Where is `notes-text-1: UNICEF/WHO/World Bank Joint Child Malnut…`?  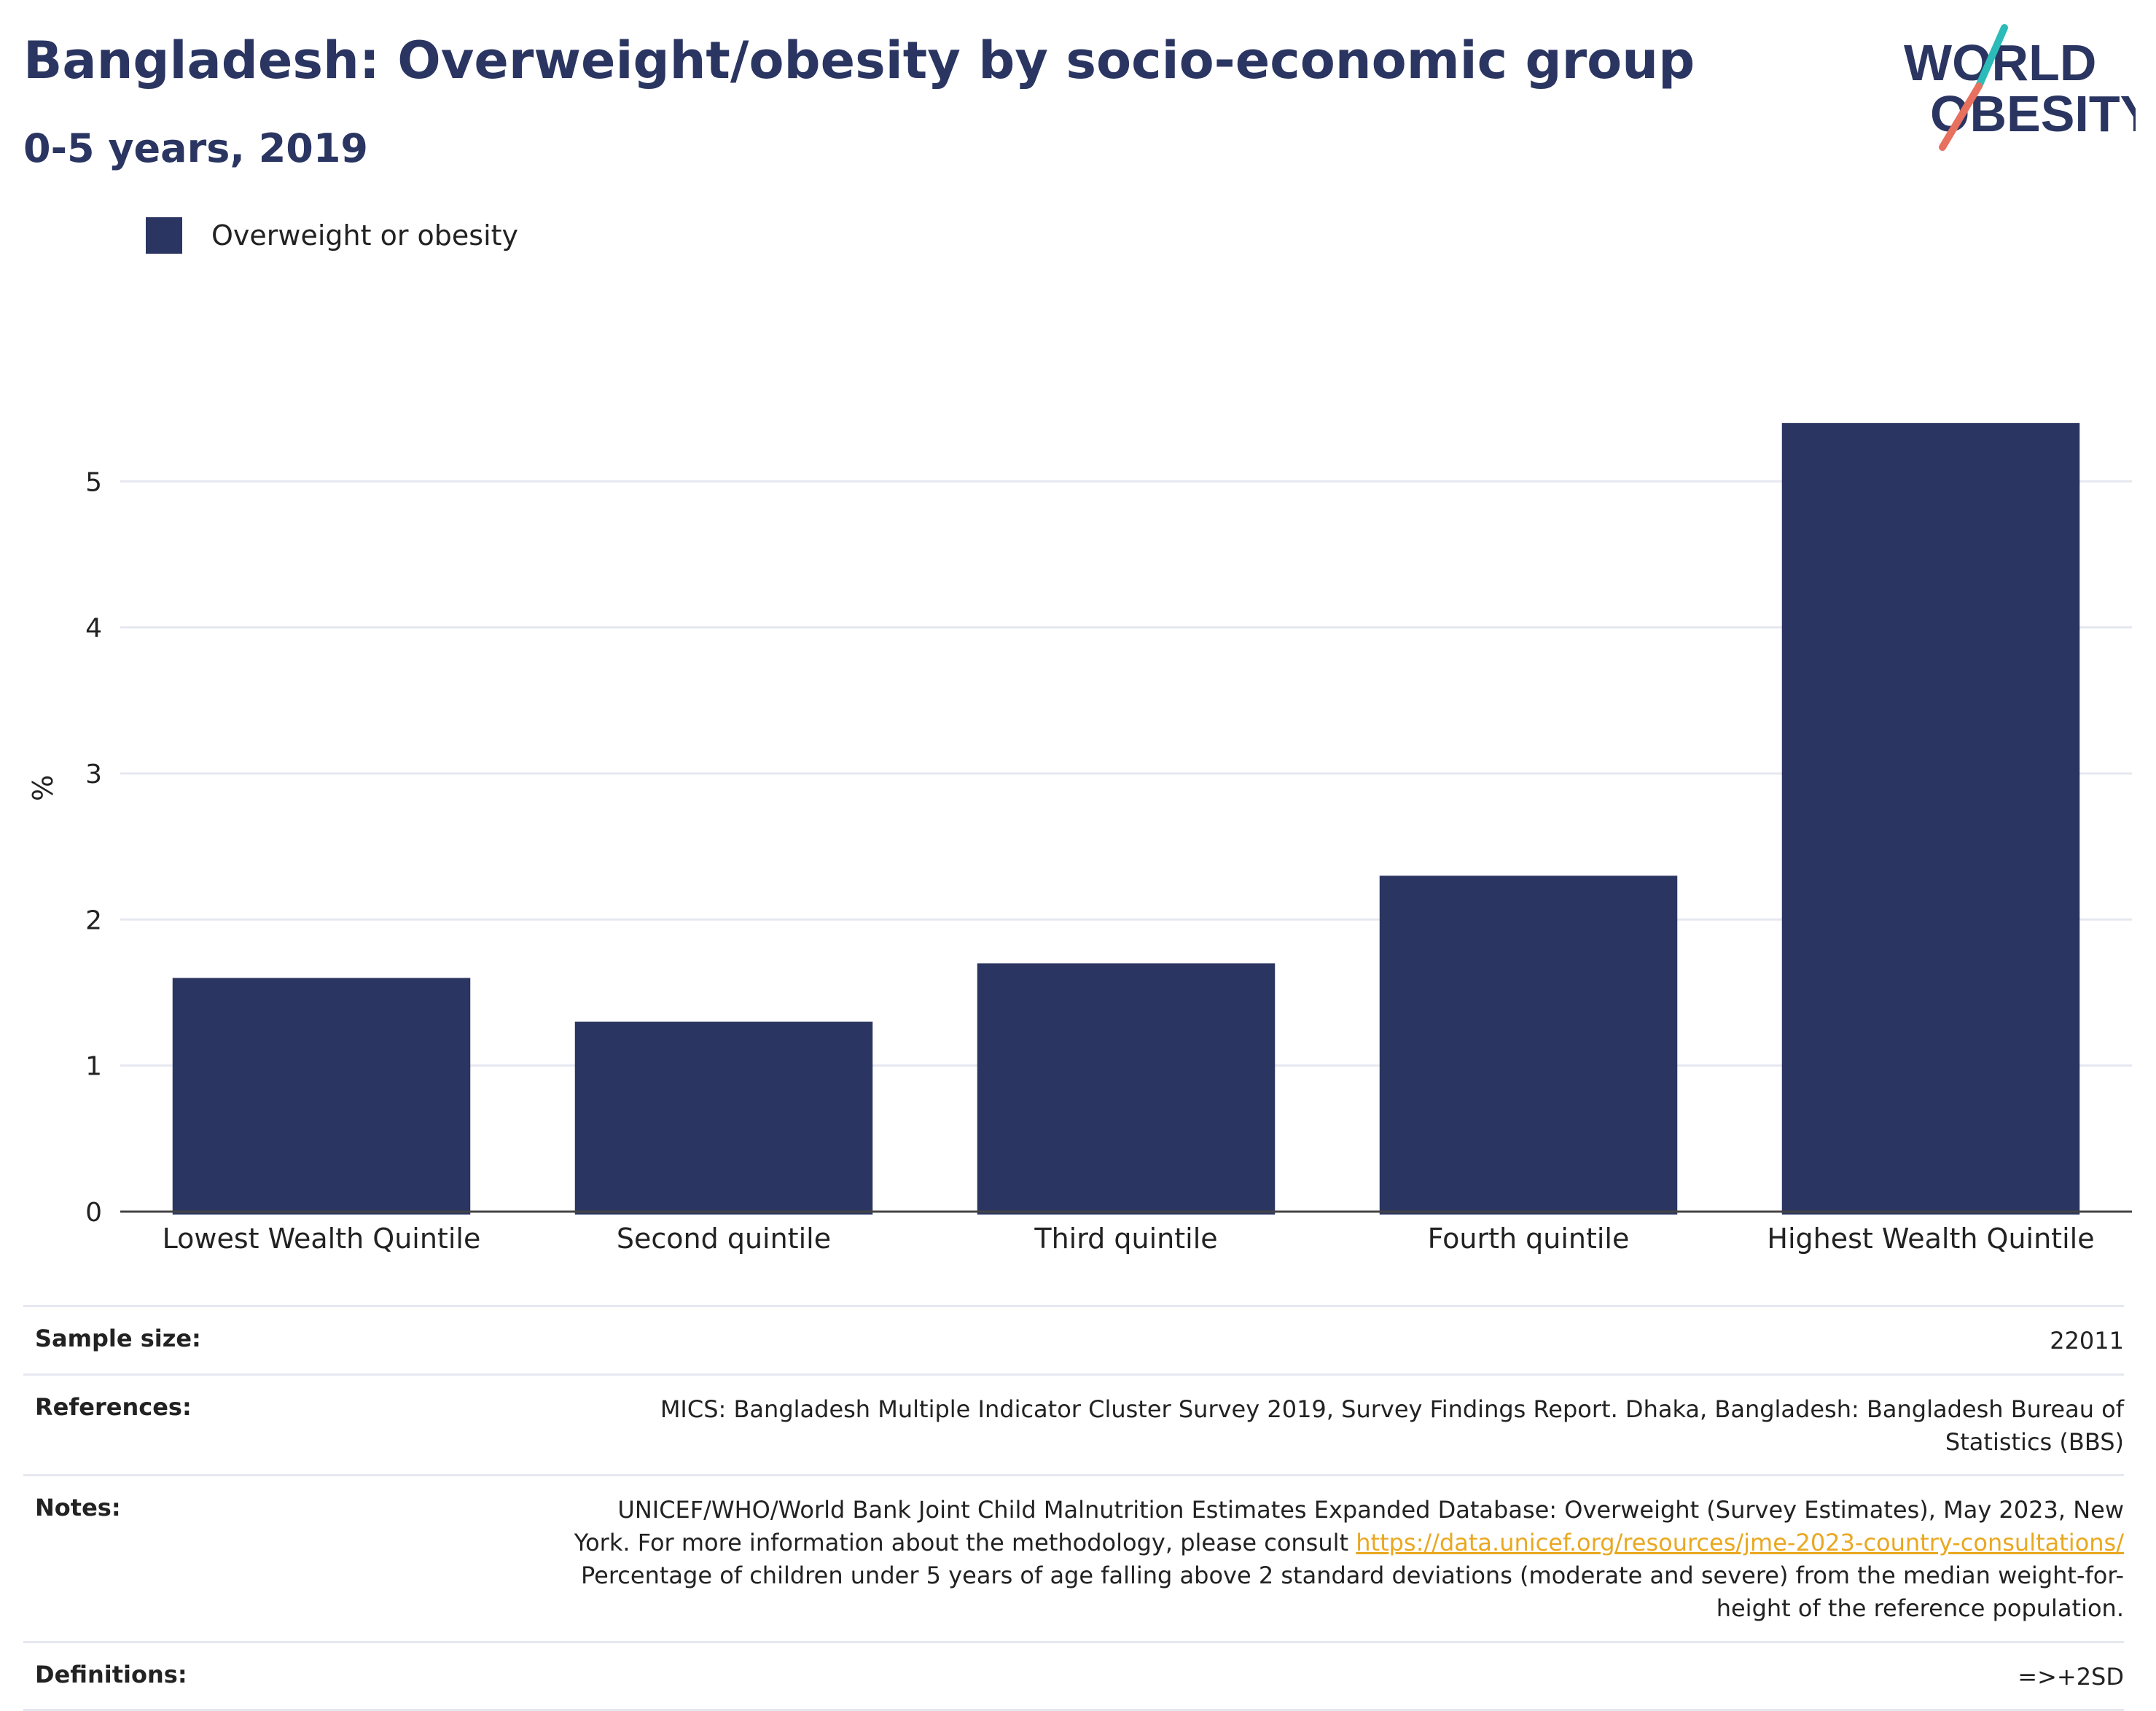
notes-text-1: UNICEF/WHO/World Bank Joint Child Malnut… is located at coordinates (1349, 1526).